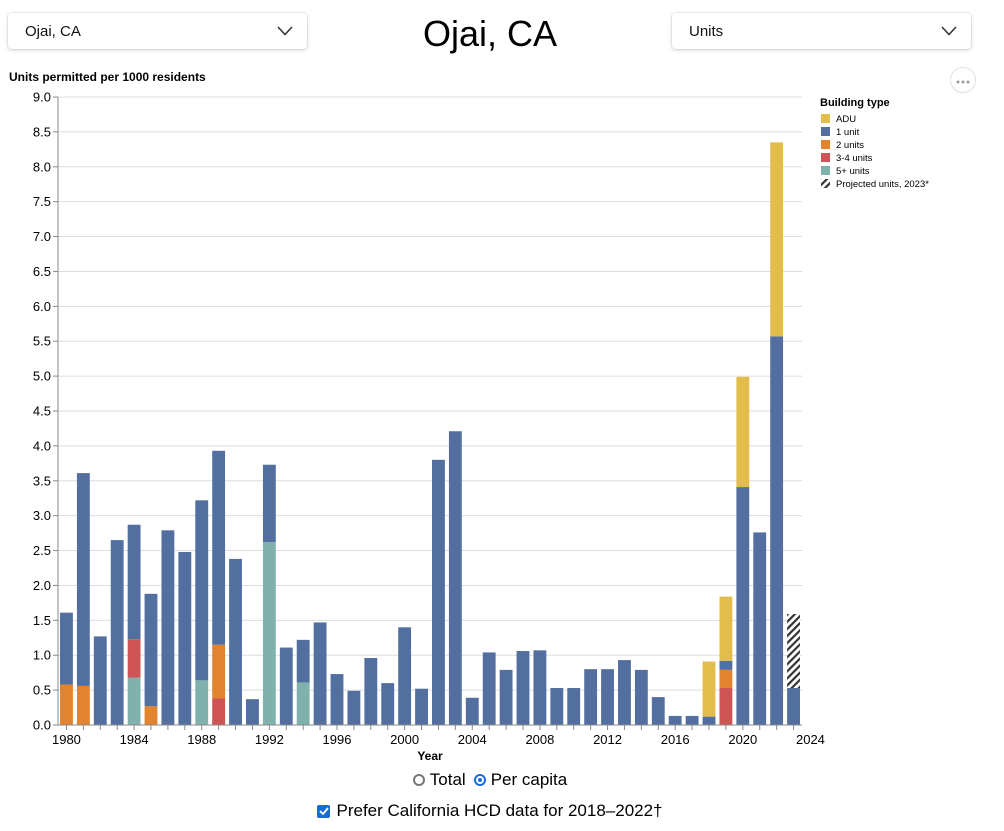 The image size is (1004, 831). I want to click on x-tick-label: 2000, so click(404, 739).